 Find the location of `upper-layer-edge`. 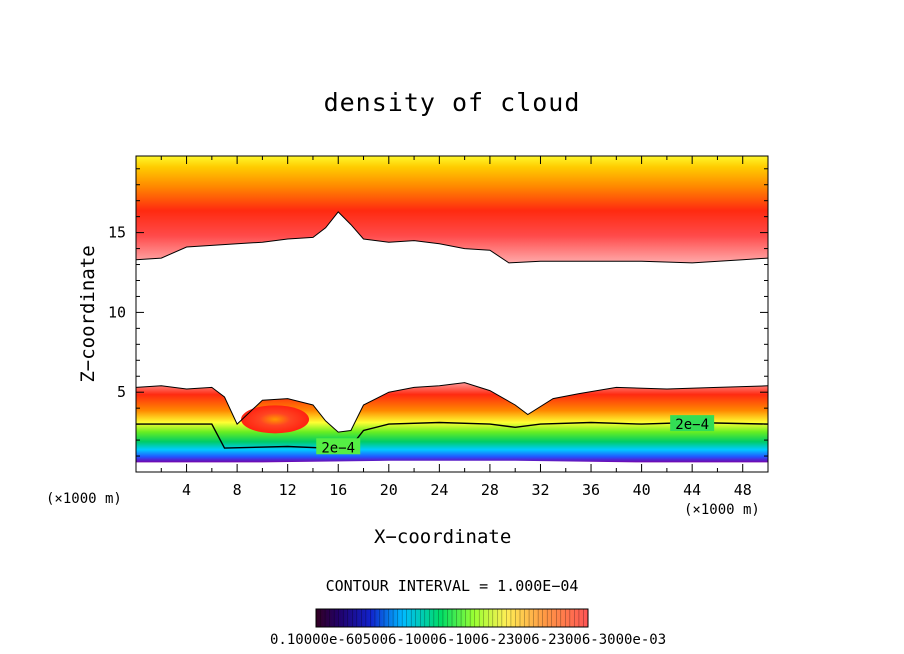

upper-layer-edge is located at coordinates (452, 237).